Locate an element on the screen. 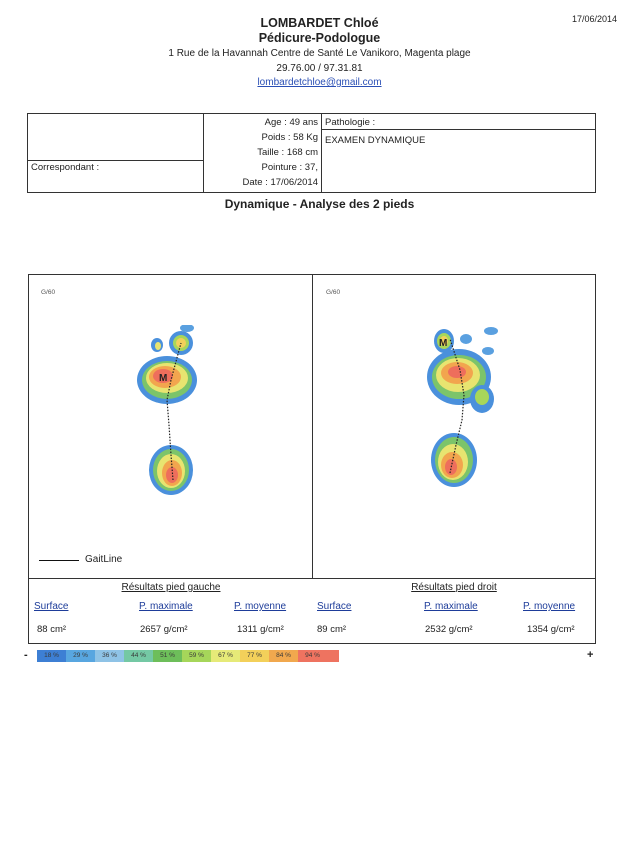 This screenshot has height=860, width=639. left-surface-header: Surface is located at coordinates (51, 606).